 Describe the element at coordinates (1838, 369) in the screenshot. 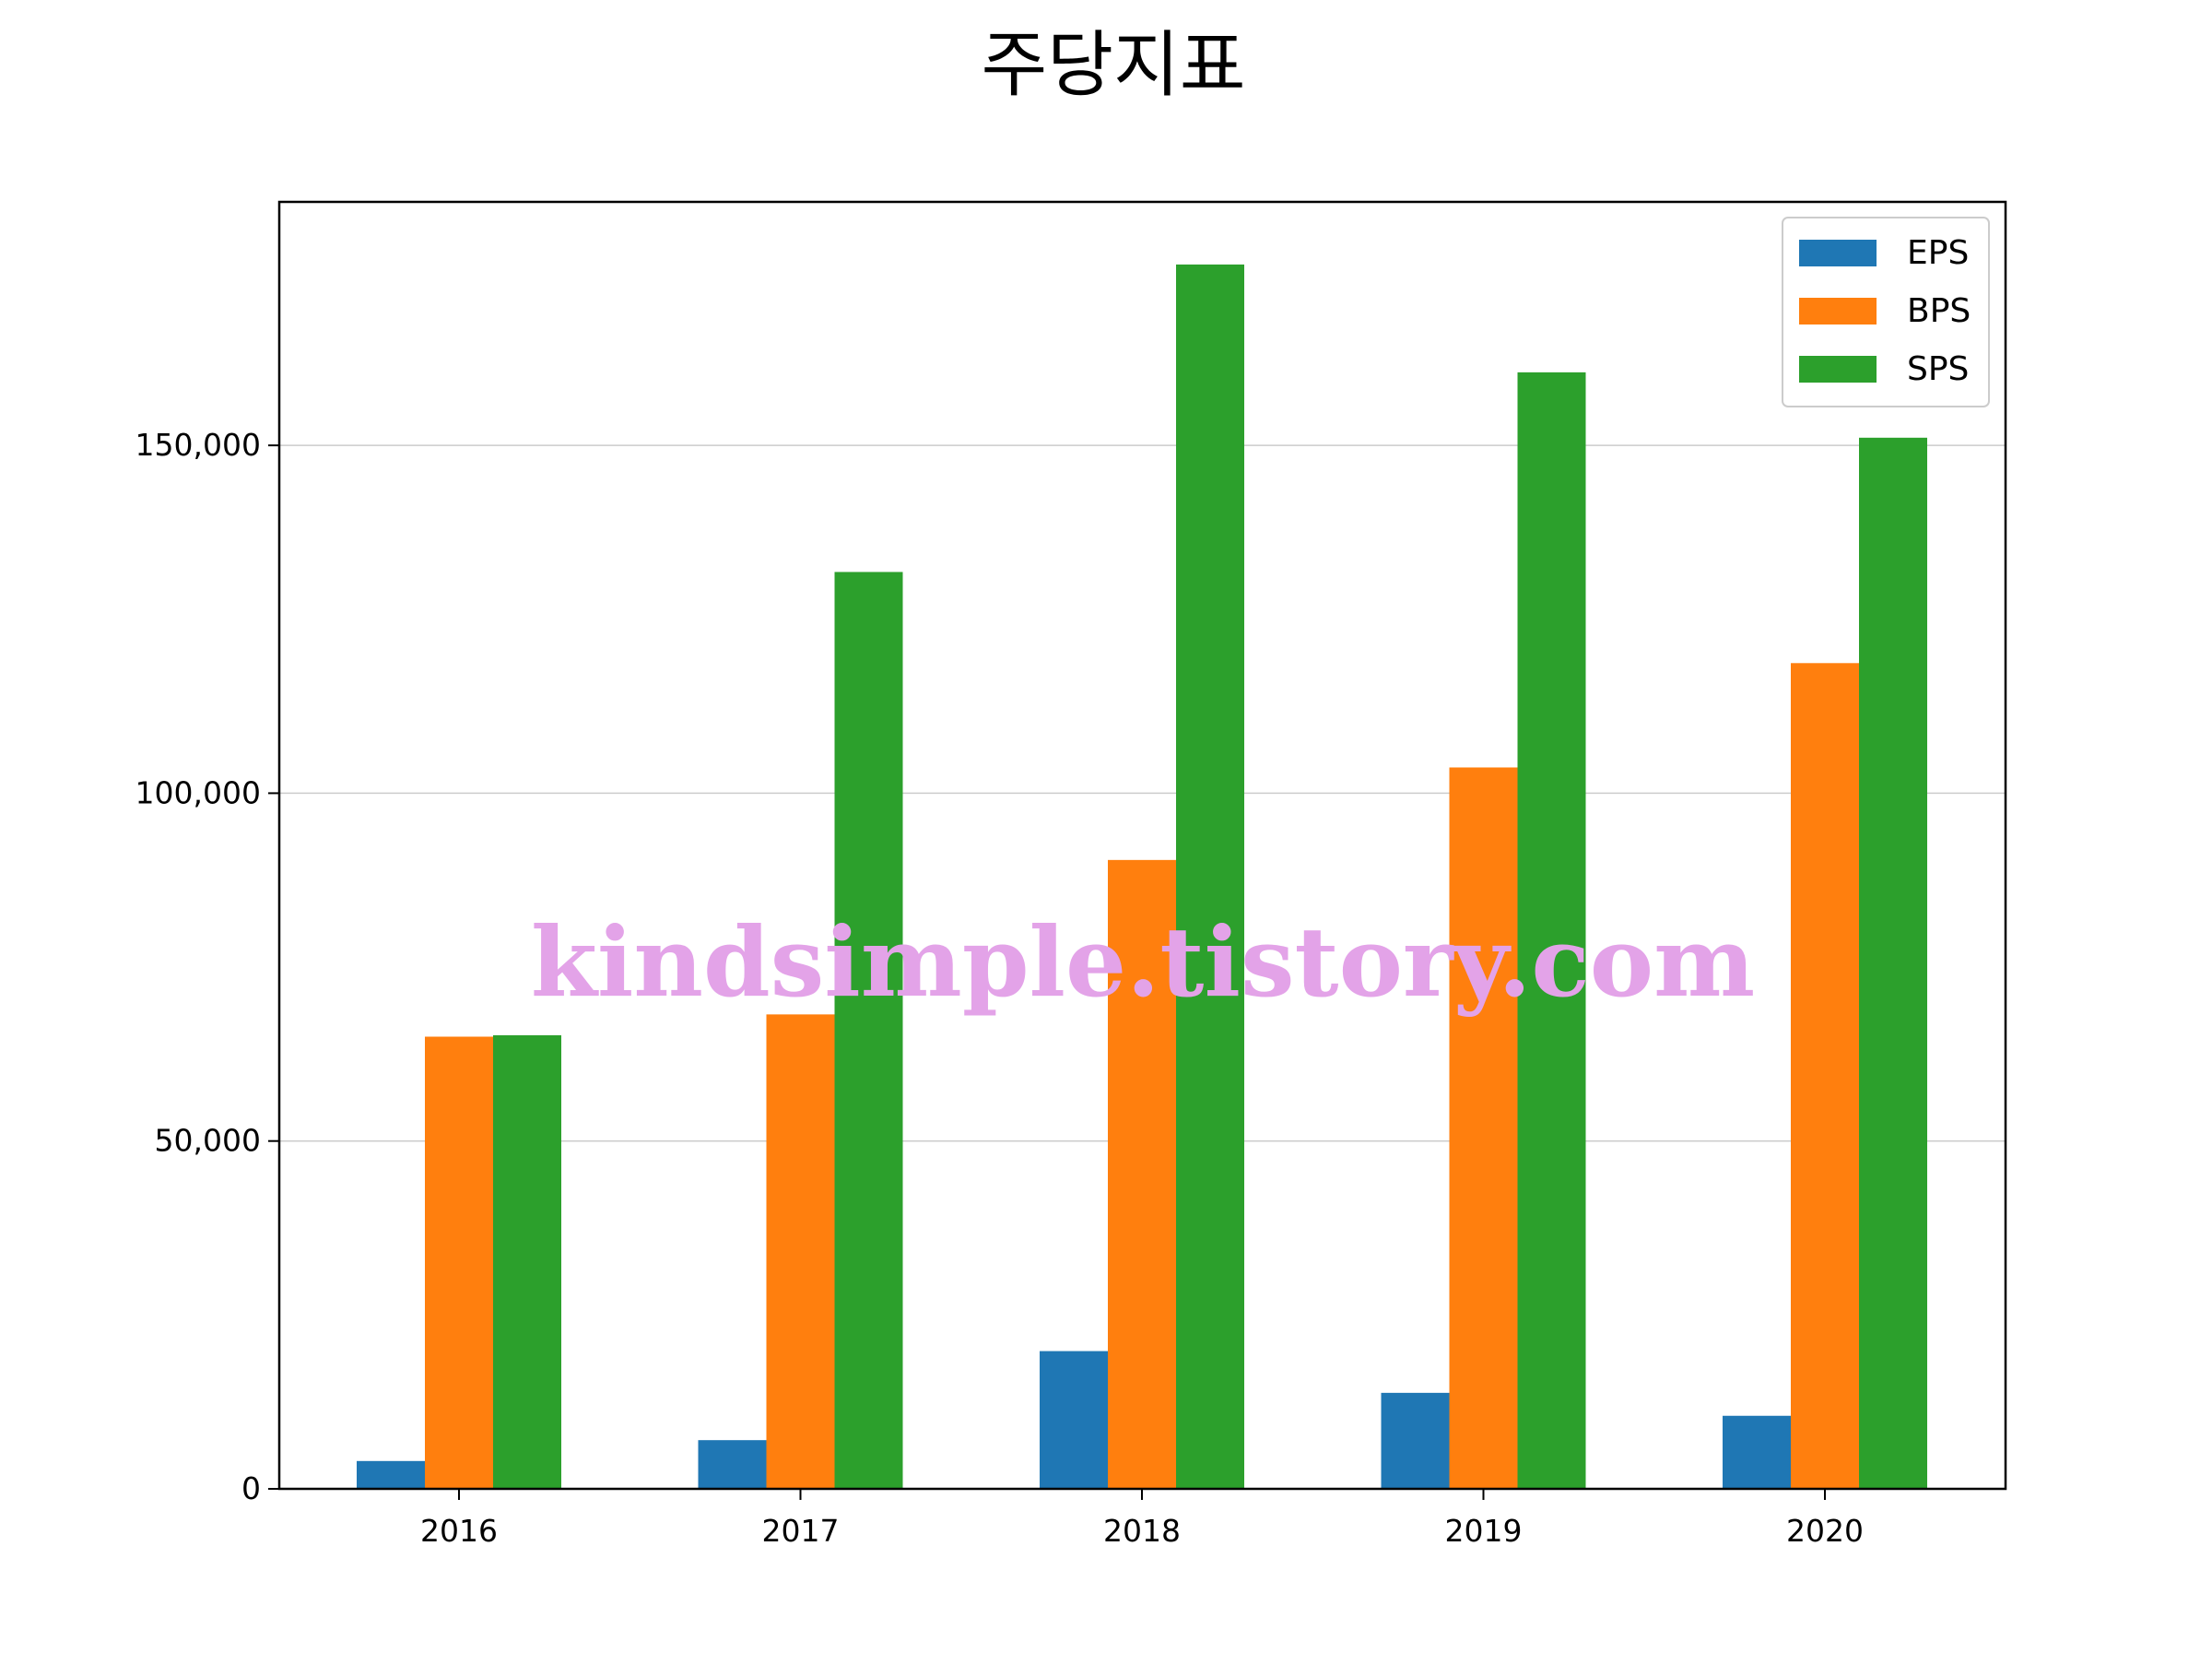

I see `legend-swatch-sps` at that location.